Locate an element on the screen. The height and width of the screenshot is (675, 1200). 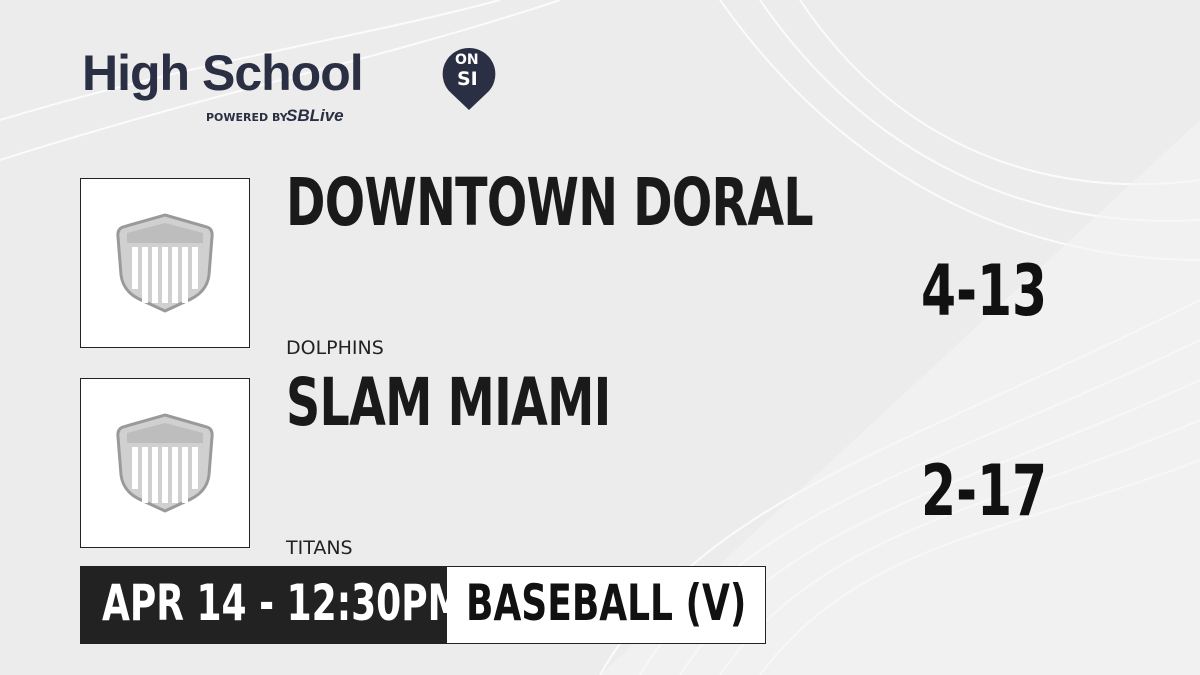
powered-by: POWERED BY is located at coordinates (247, 117).